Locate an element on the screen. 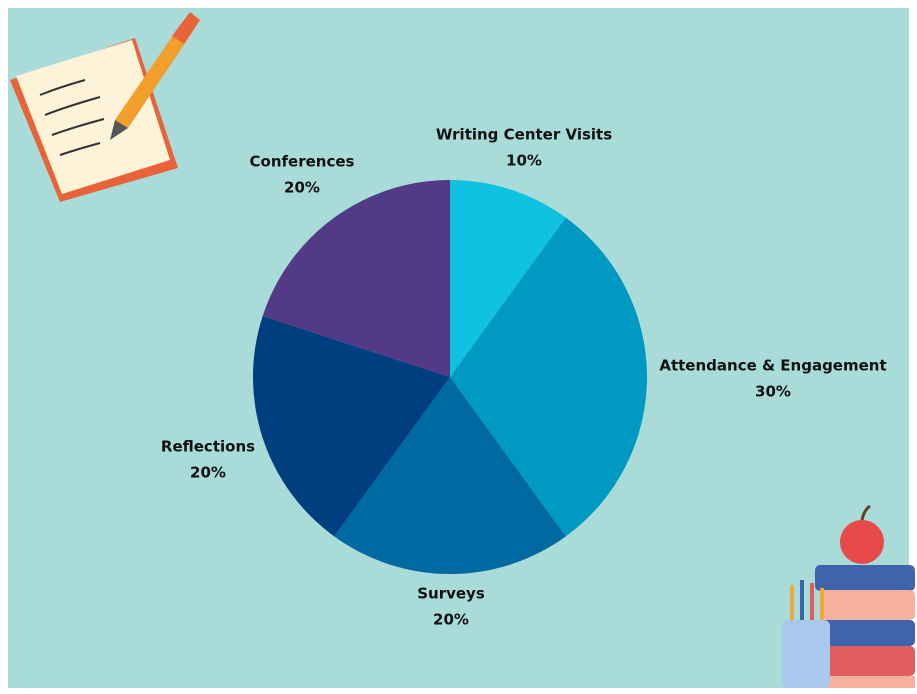 This screenshot has width=917, height=694. slice-label: Reflections is located at coordinates (208, 447).